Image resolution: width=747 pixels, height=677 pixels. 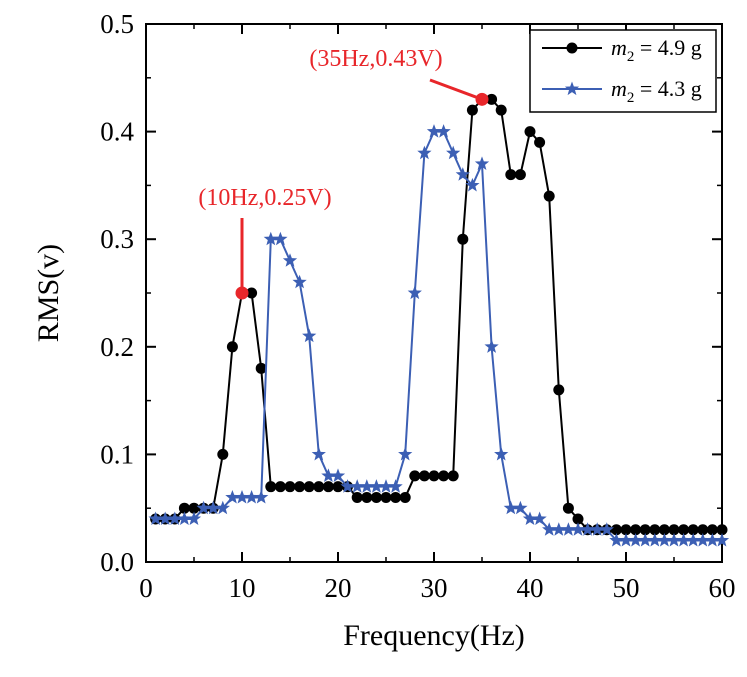 What do you see at coordinates (530, 588) in the screenshot?
I see `x-tick-label: 40` at bounding box center [530, 588].